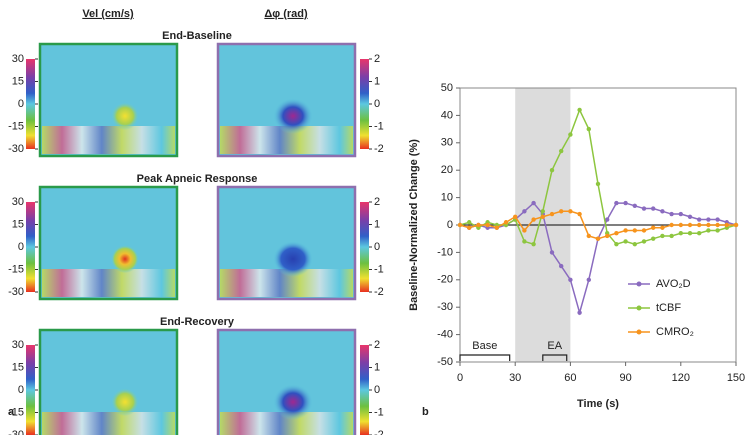  What do you see at coordinates (197, 322) in the screenshot?
I see `row-title: End-Recovery` at bounding box center [197, 322].